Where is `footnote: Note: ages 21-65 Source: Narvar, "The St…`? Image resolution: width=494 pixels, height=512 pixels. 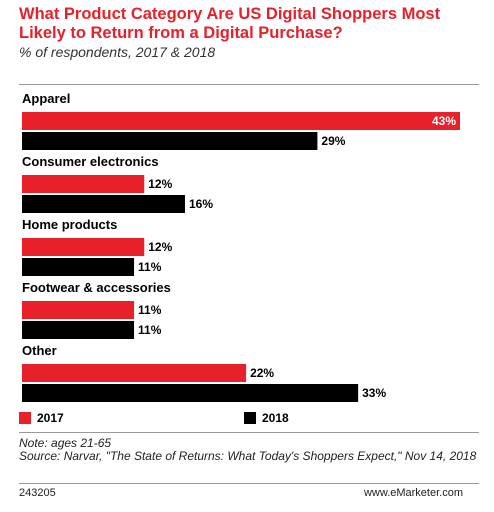 footnote: Note: ages 21-65 Source: Narvar, "The St… is located at coordinates (250, 450).